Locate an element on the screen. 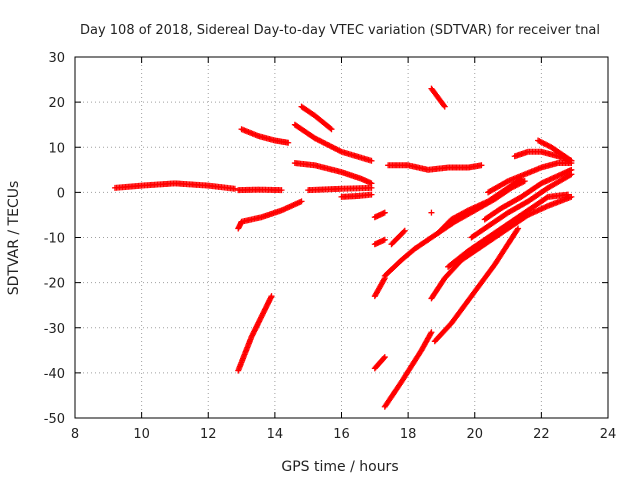 The height and width of the screenshot is (480, 640). x-tick-label: 10 is located at coordinates (141, 434).